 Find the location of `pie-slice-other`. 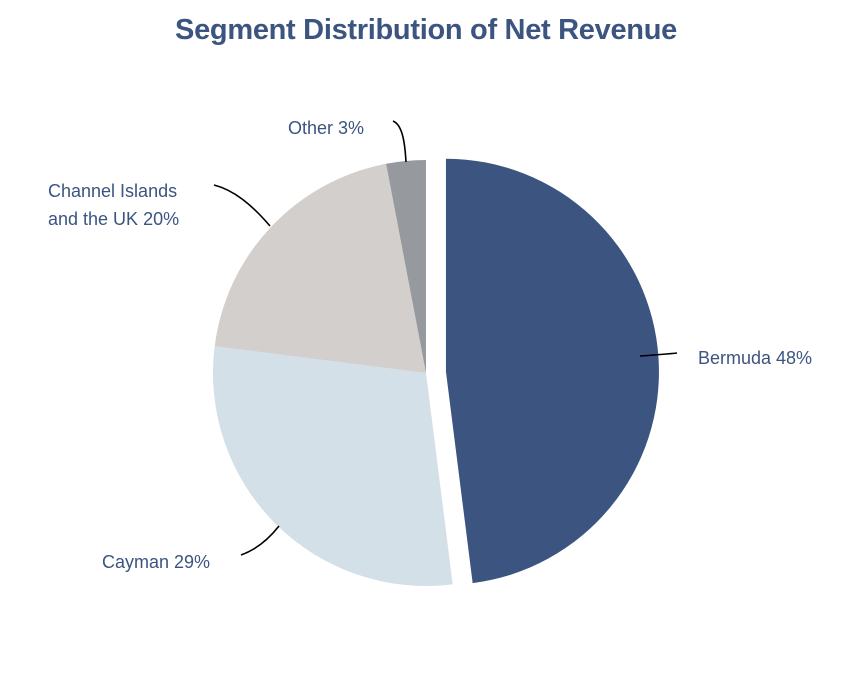

pie-slice-other is located at coordinates (406, 266).